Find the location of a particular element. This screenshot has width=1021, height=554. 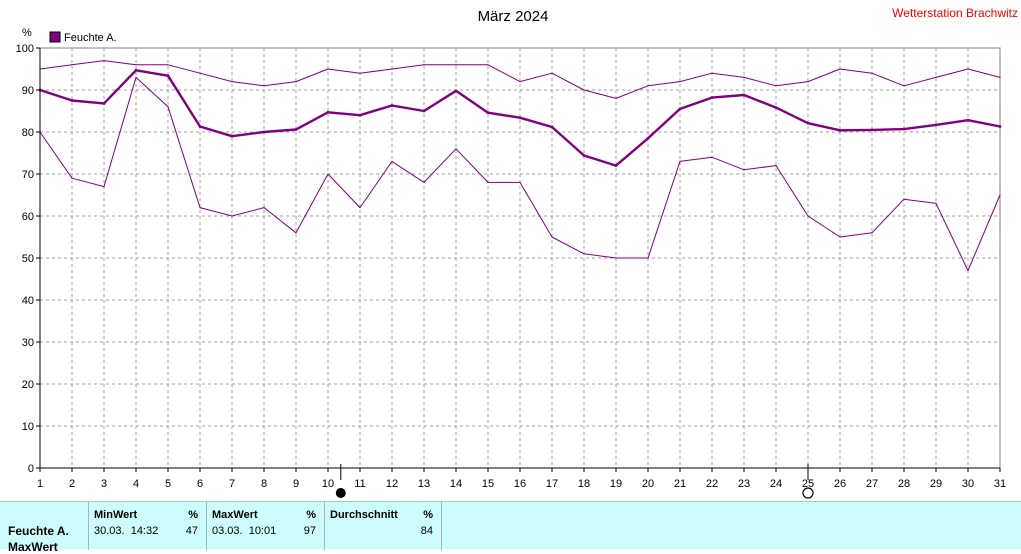

stats-row-label-2: MaxWert is located at coordinates (33, 547).